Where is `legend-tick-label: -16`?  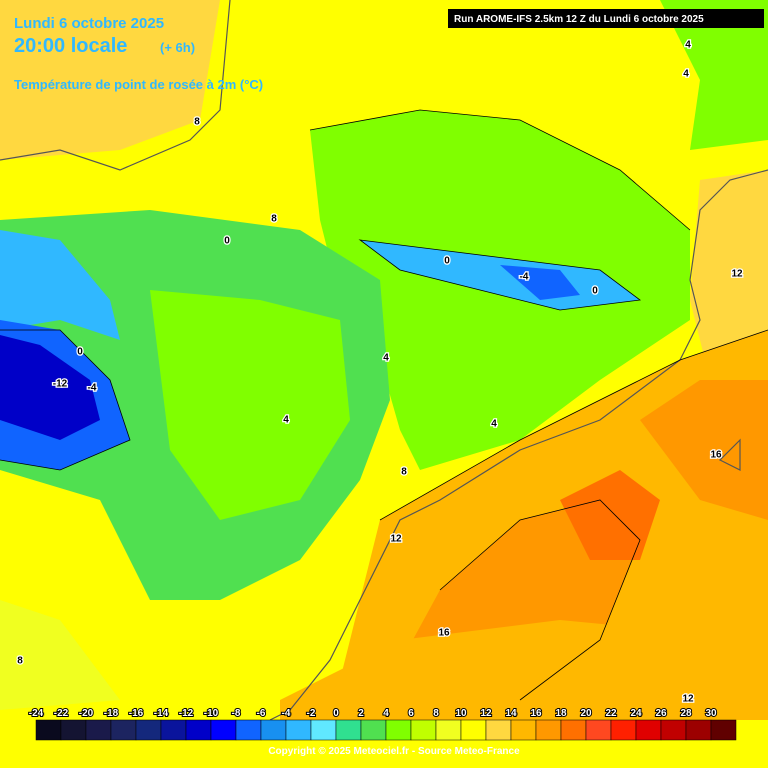
legend-tick-label: -16 is located at coordinates (136, 713).